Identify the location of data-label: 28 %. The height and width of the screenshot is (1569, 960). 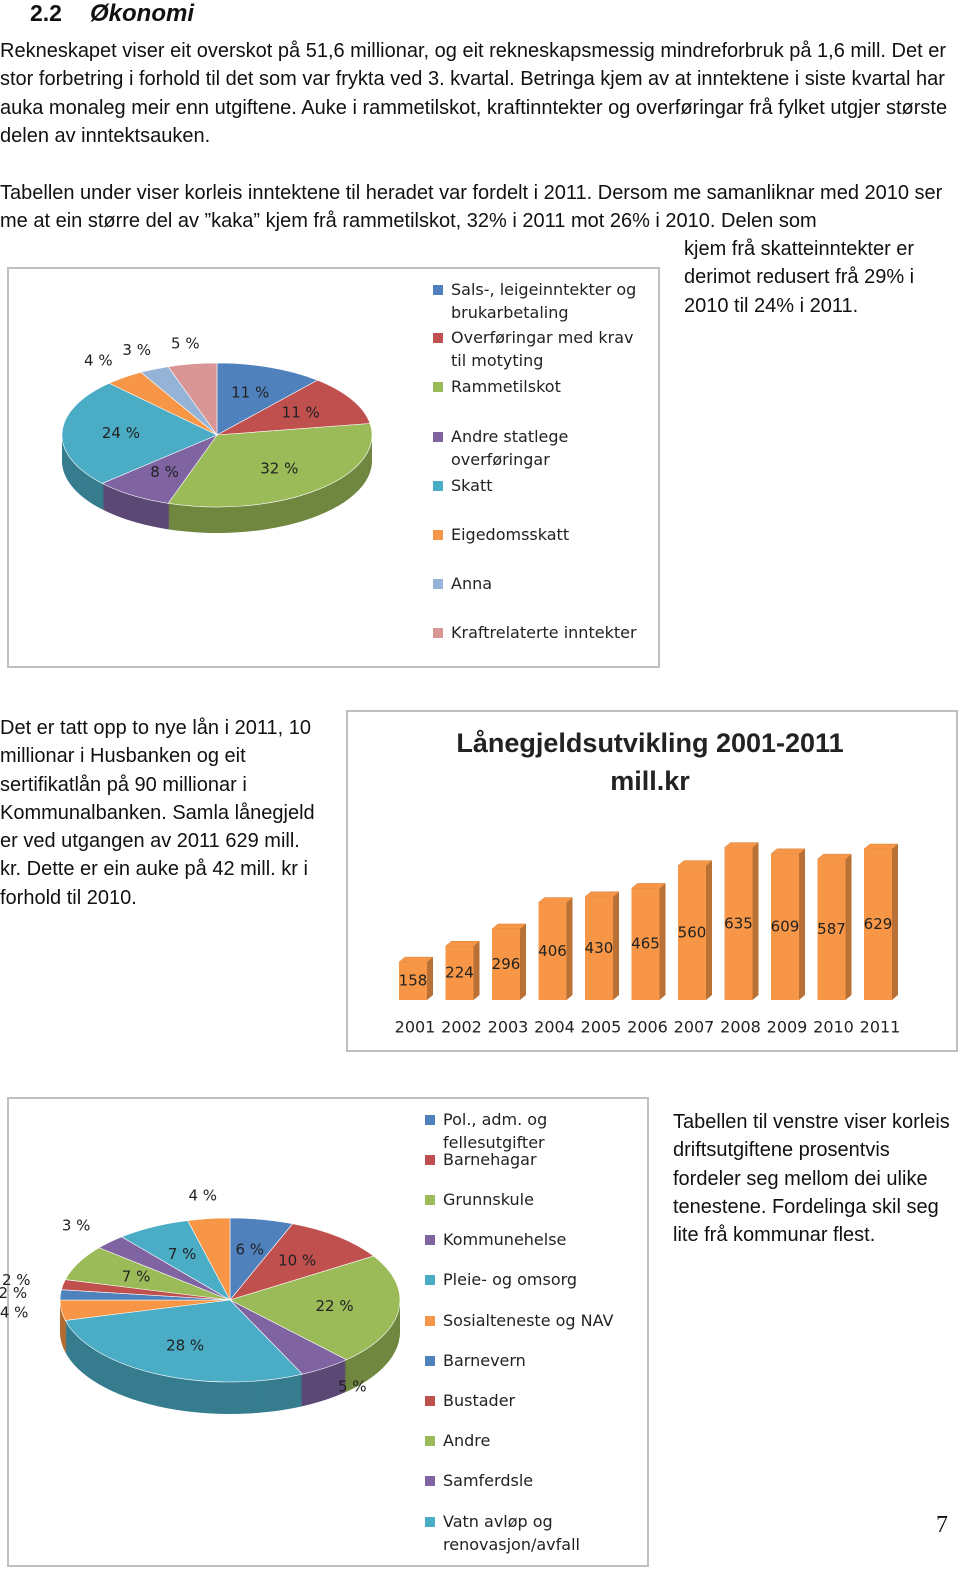
(185, 1346).